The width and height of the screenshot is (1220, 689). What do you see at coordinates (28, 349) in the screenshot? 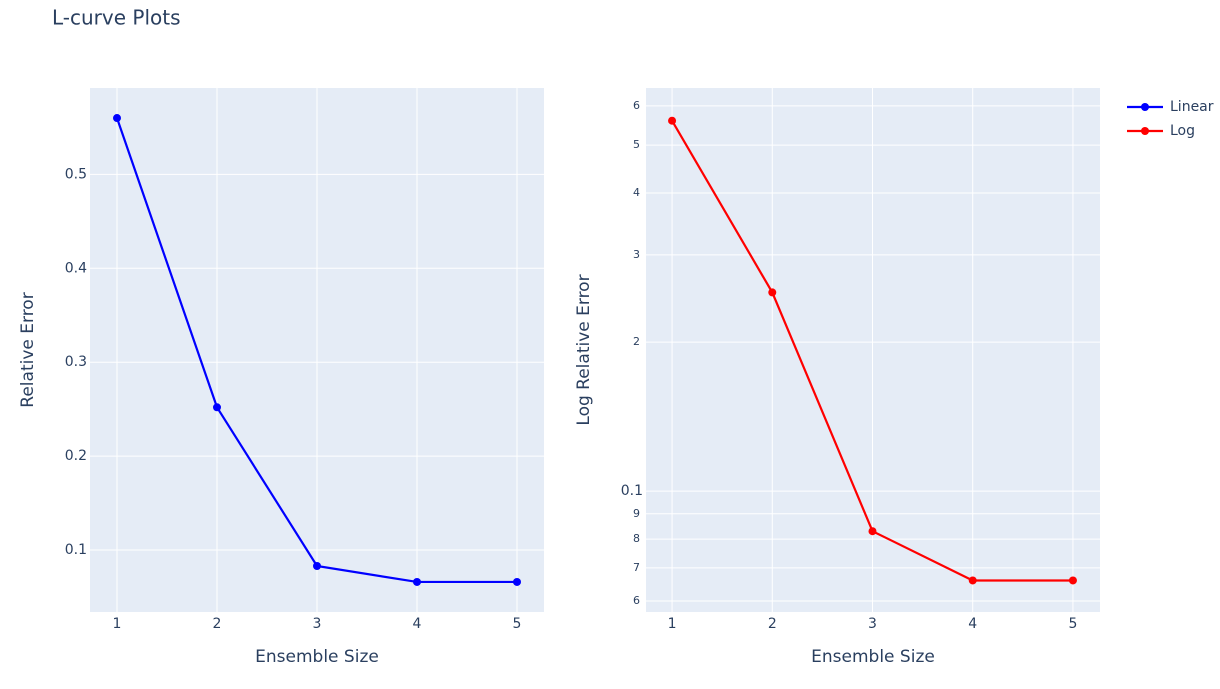
I see `y-axis-title: Relative Error` at bounding box center [28, 349].